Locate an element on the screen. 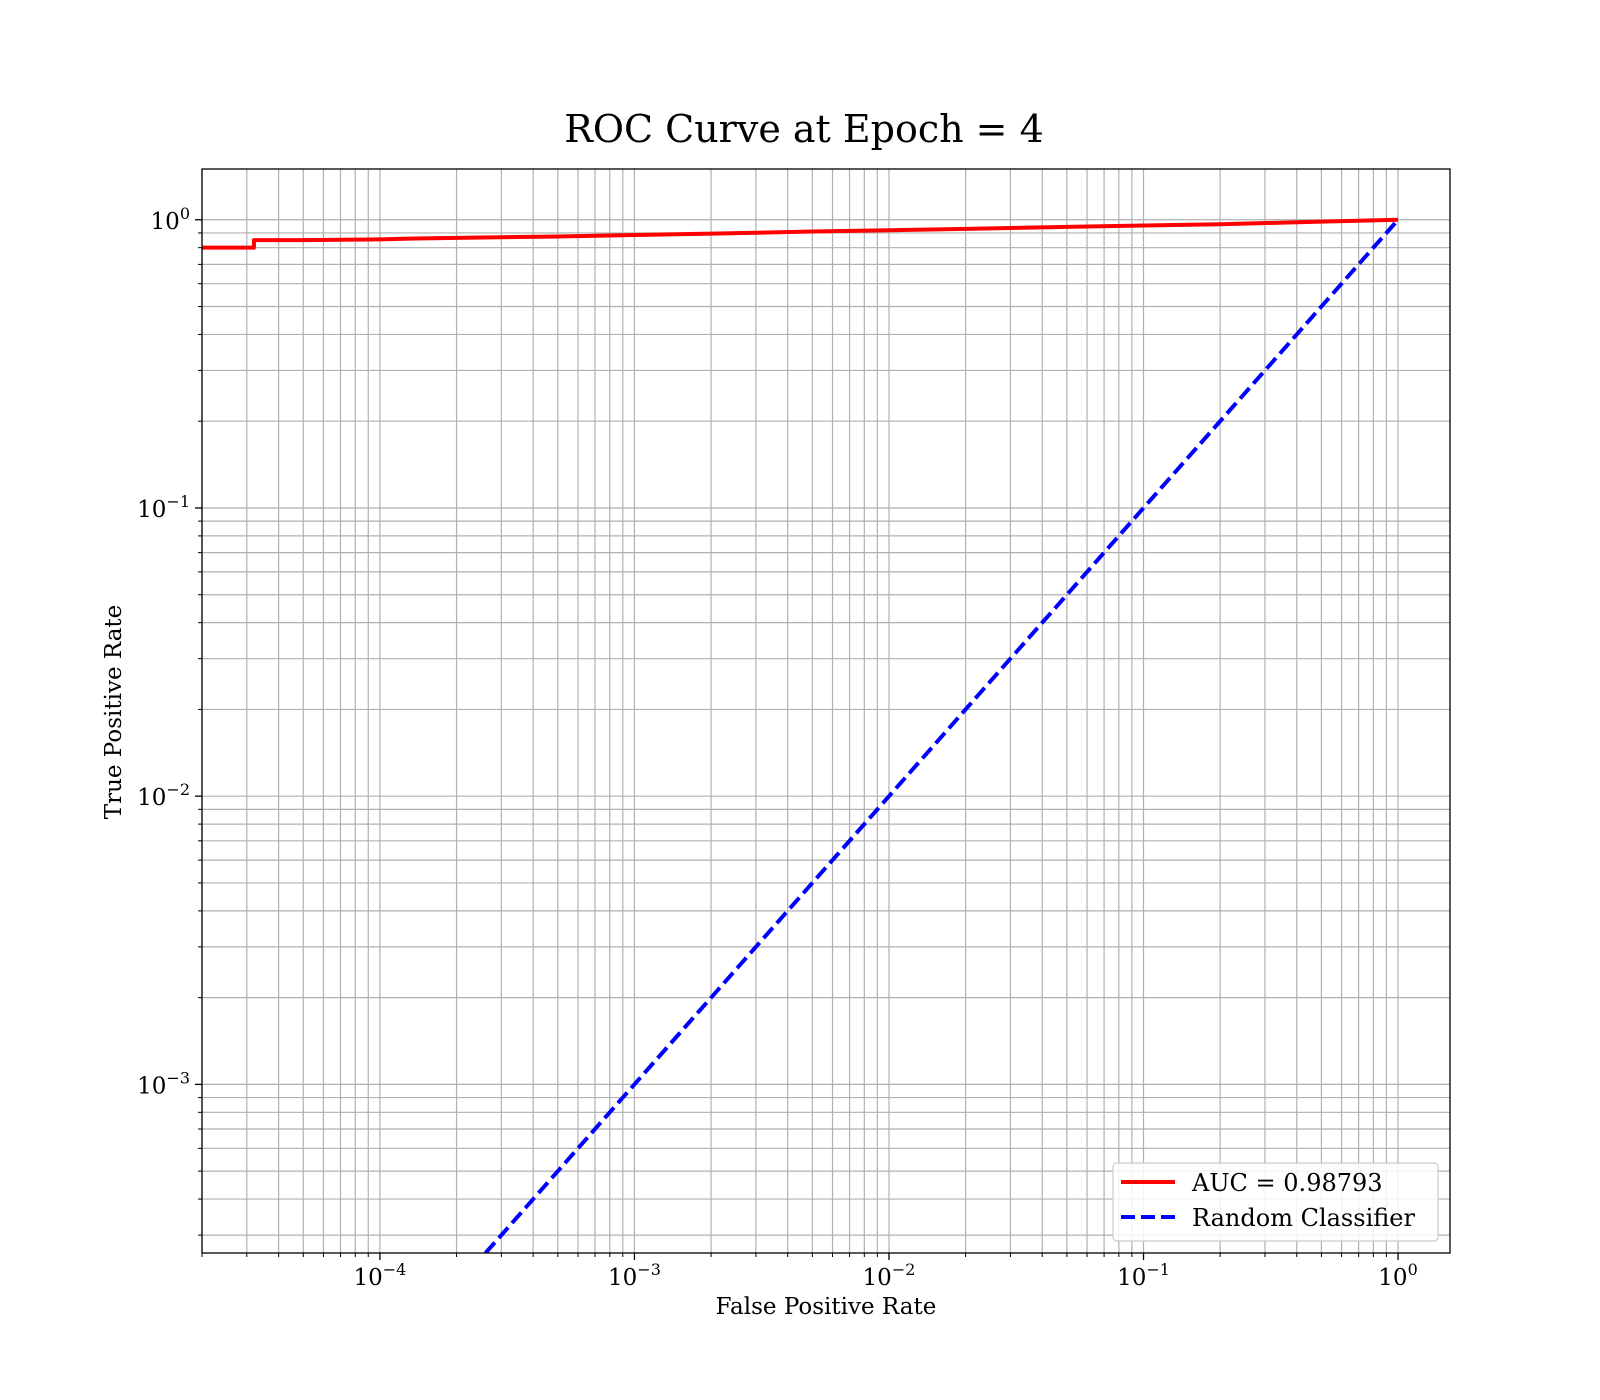 The height and width of the screenshot is (1400, 1600). chart-title: ROC Curve at Epoch = 4 is located at coordinates (804, 129).